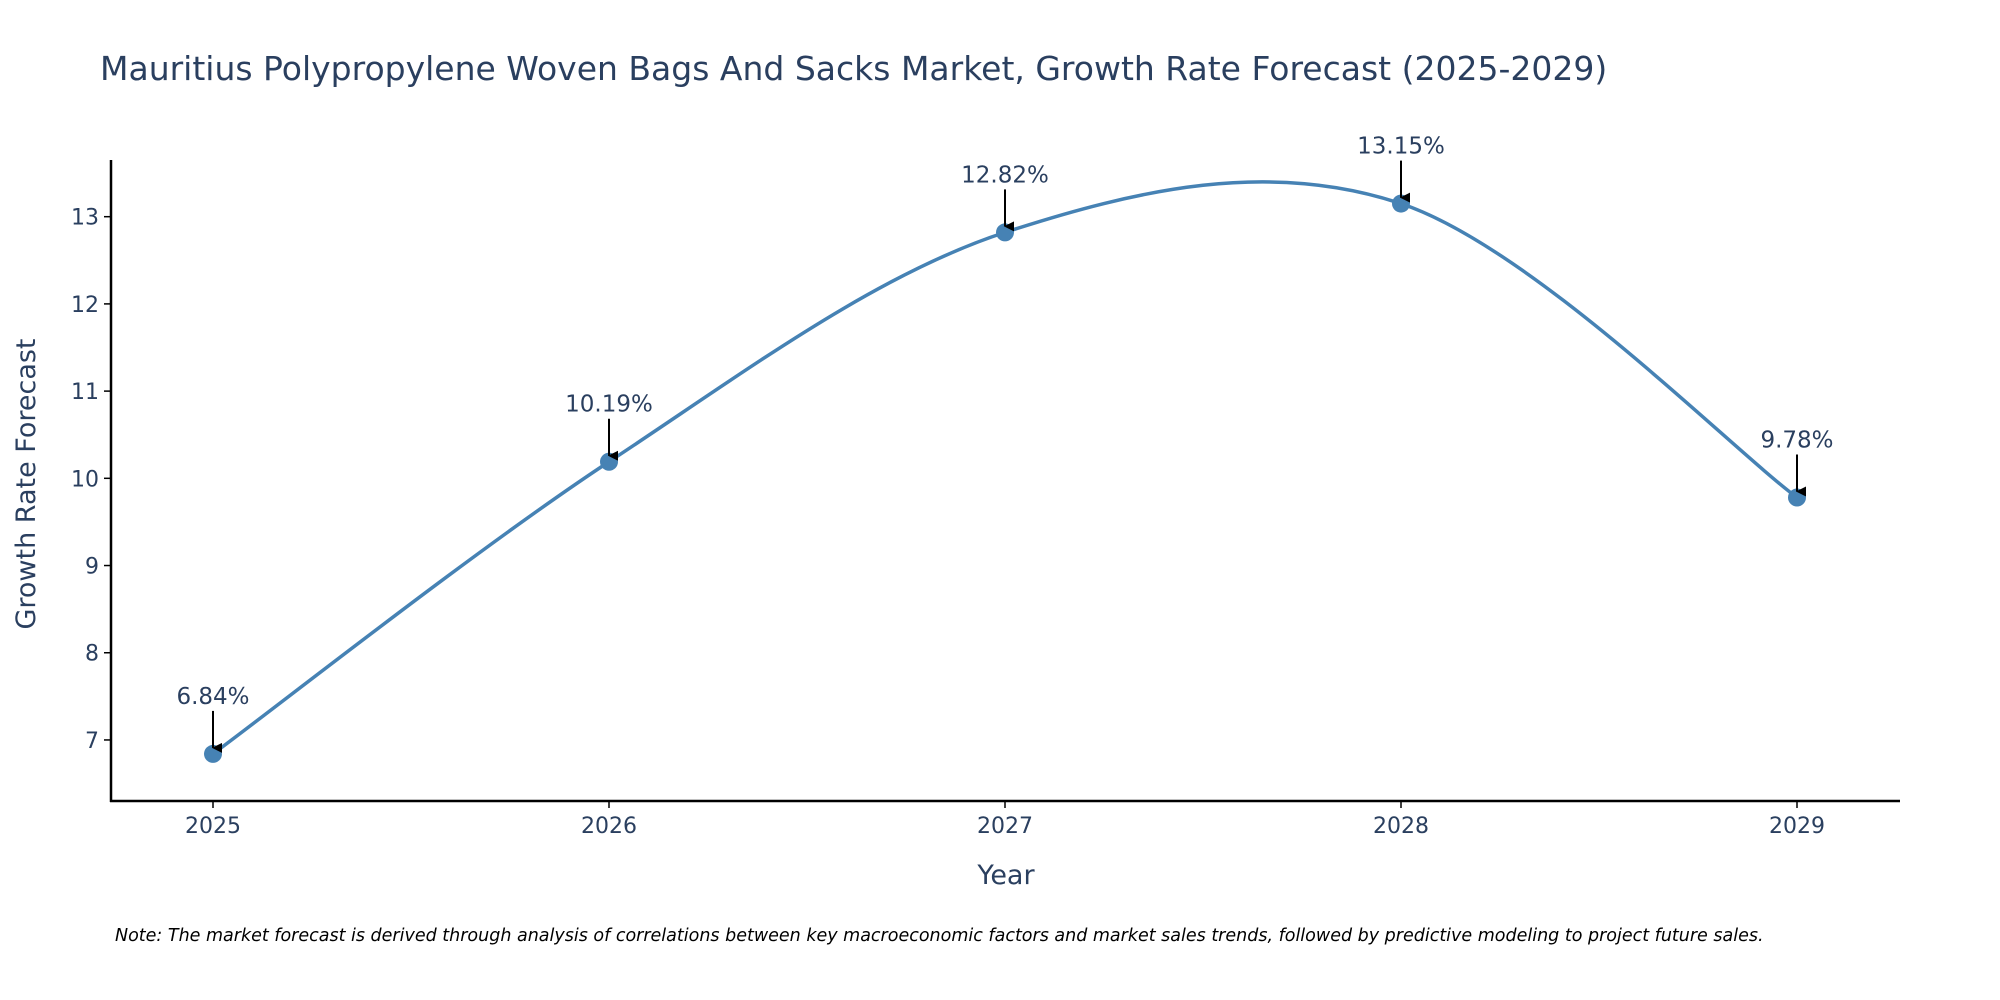 The width and height of the screenshot is (2000, 1000). What do you see at coordinates (85, 392) in the screenshot?
I see `y-tick-label: 11` at bounding box center [85, 392].